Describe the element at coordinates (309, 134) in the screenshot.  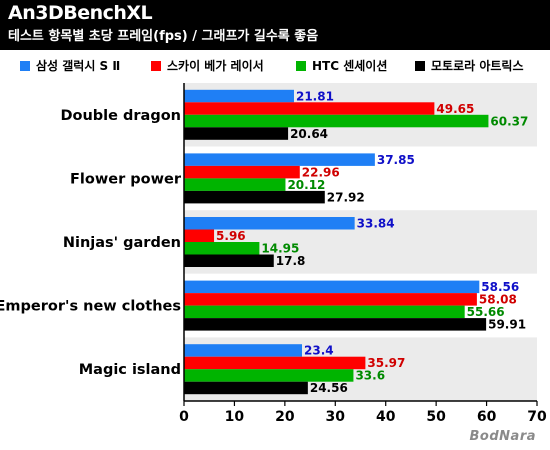
I see `value-label-double-dragon-series-4: 20.64` at that location.